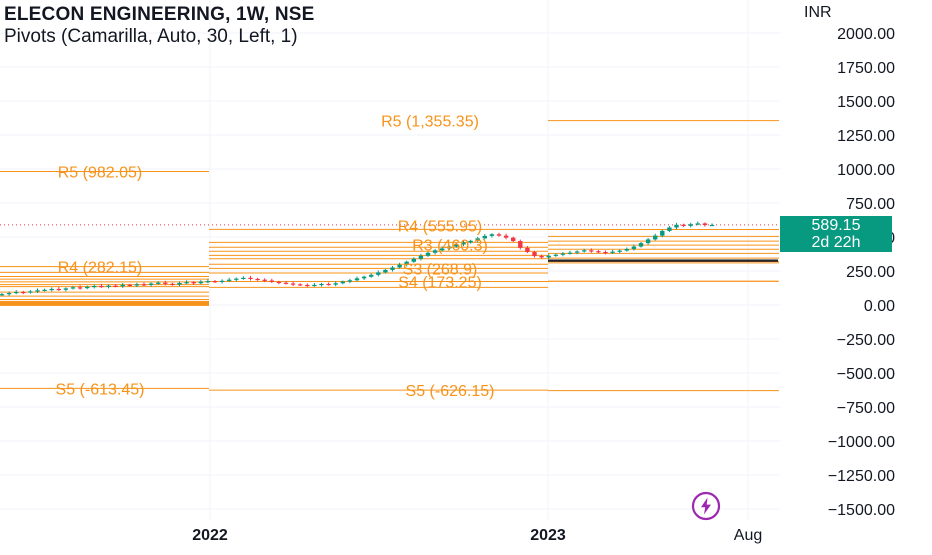 This screenshot has width=932, height=555. Describe the element at coordinates (836, 242) in the screenshot. I see `bar-countdown: 2d 22h` at that location.